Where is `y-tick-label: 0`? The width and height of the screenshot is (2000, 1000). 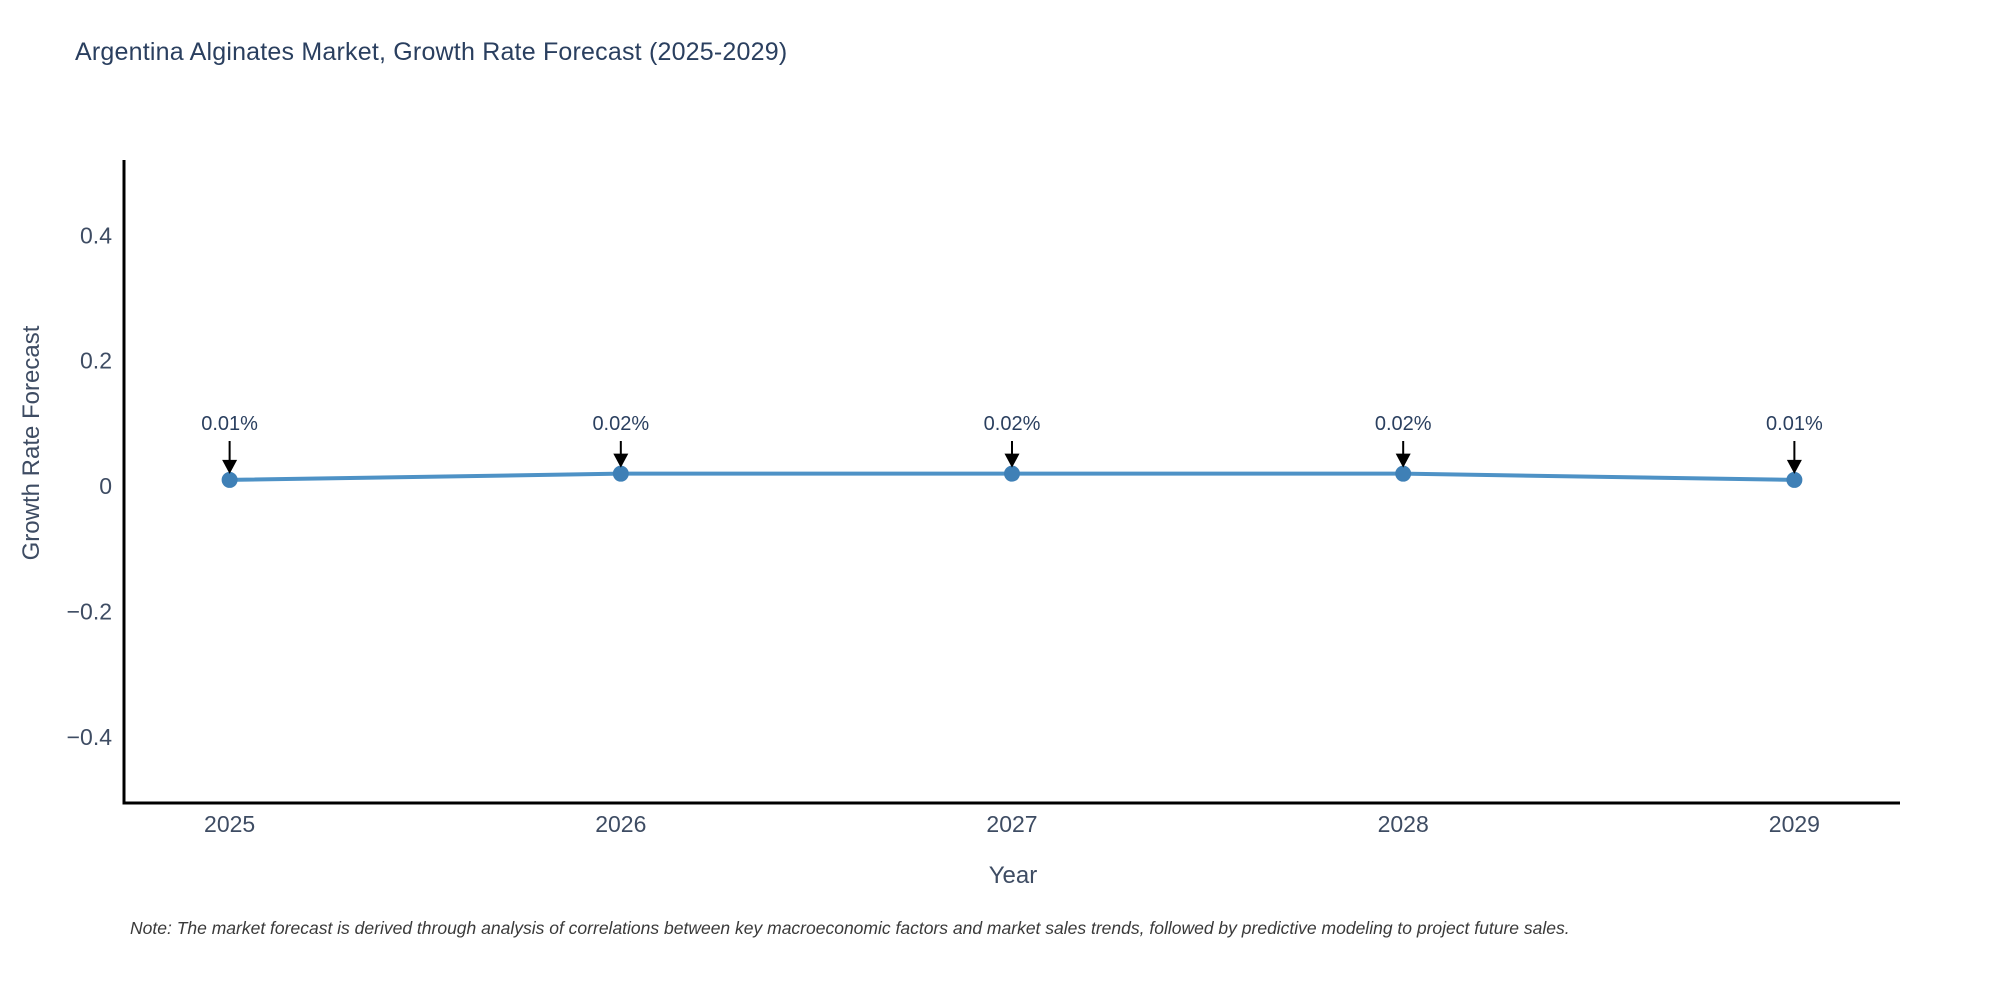 y-tick-label: 0 is located at coordinates (105, 486).